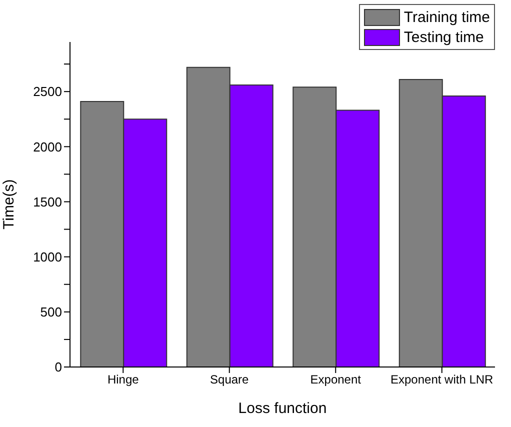 Image resolution: width=511 pixels, height=427 pixels. Describe the element at coordinates (47, 256) in the screenshot. I see `y-tick-label: 1000` at that location.